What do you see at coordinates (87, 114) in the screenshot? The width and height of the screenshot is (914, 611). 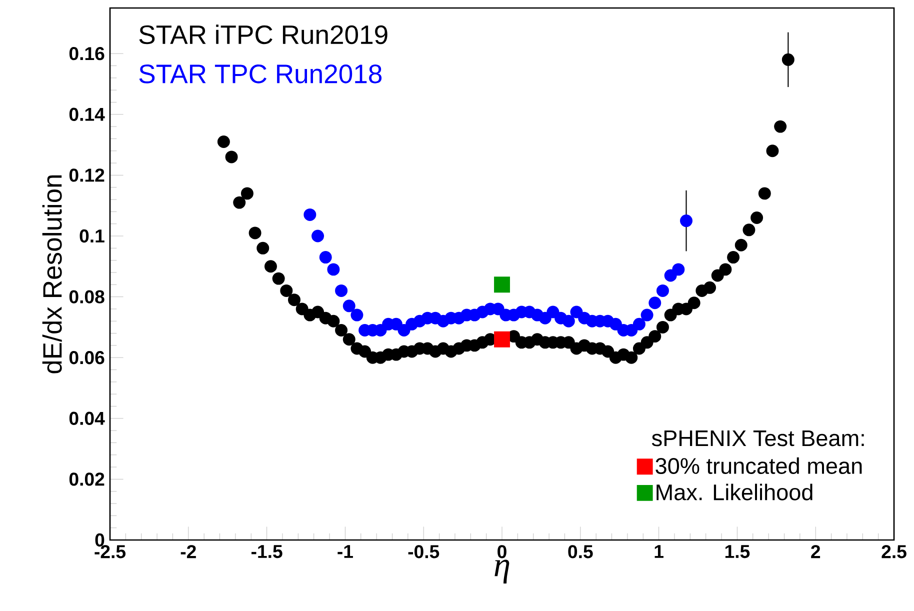 I see `y-tick-label: 0.14` at bounding box center [87, 114].